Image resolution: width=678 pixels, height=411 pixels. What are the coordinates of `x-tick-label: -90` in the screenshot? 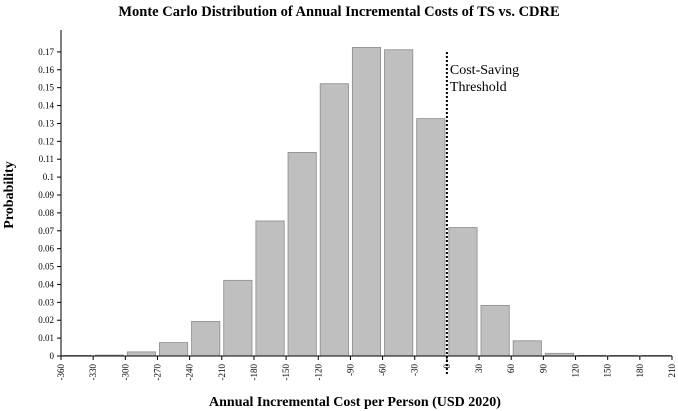 It's located at (350, 370).